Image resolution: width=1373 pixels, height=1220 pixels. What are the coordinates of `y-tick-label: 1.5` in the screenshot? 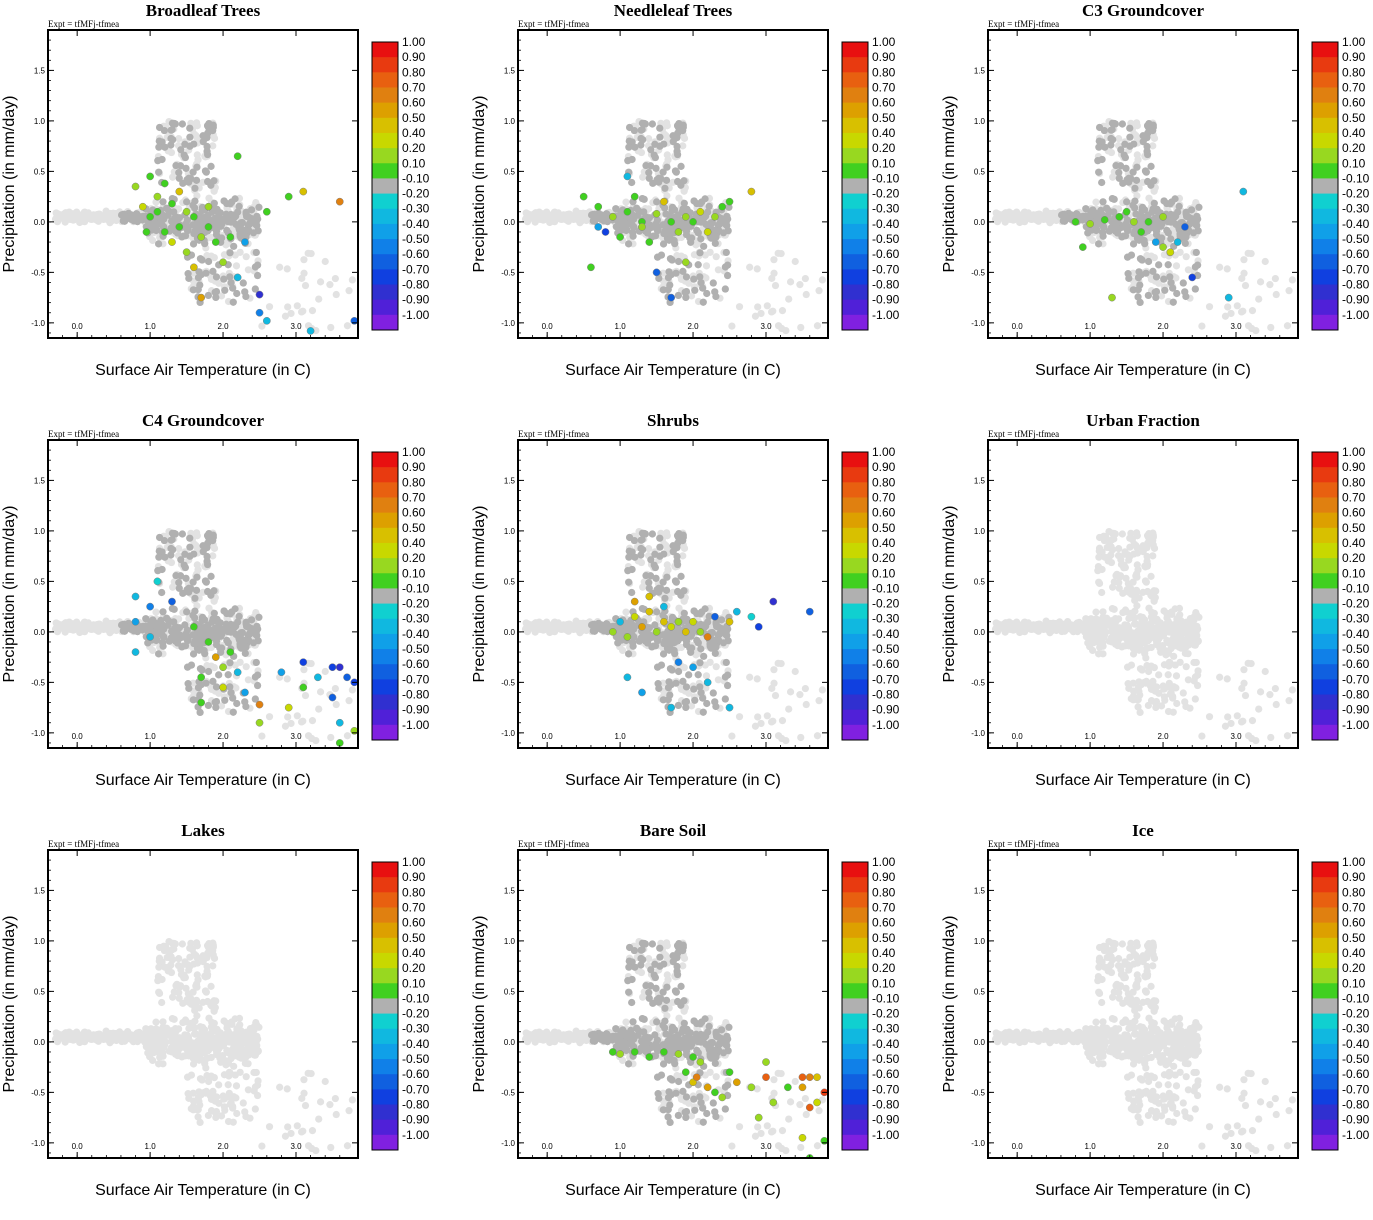 It's located at (980, 70).